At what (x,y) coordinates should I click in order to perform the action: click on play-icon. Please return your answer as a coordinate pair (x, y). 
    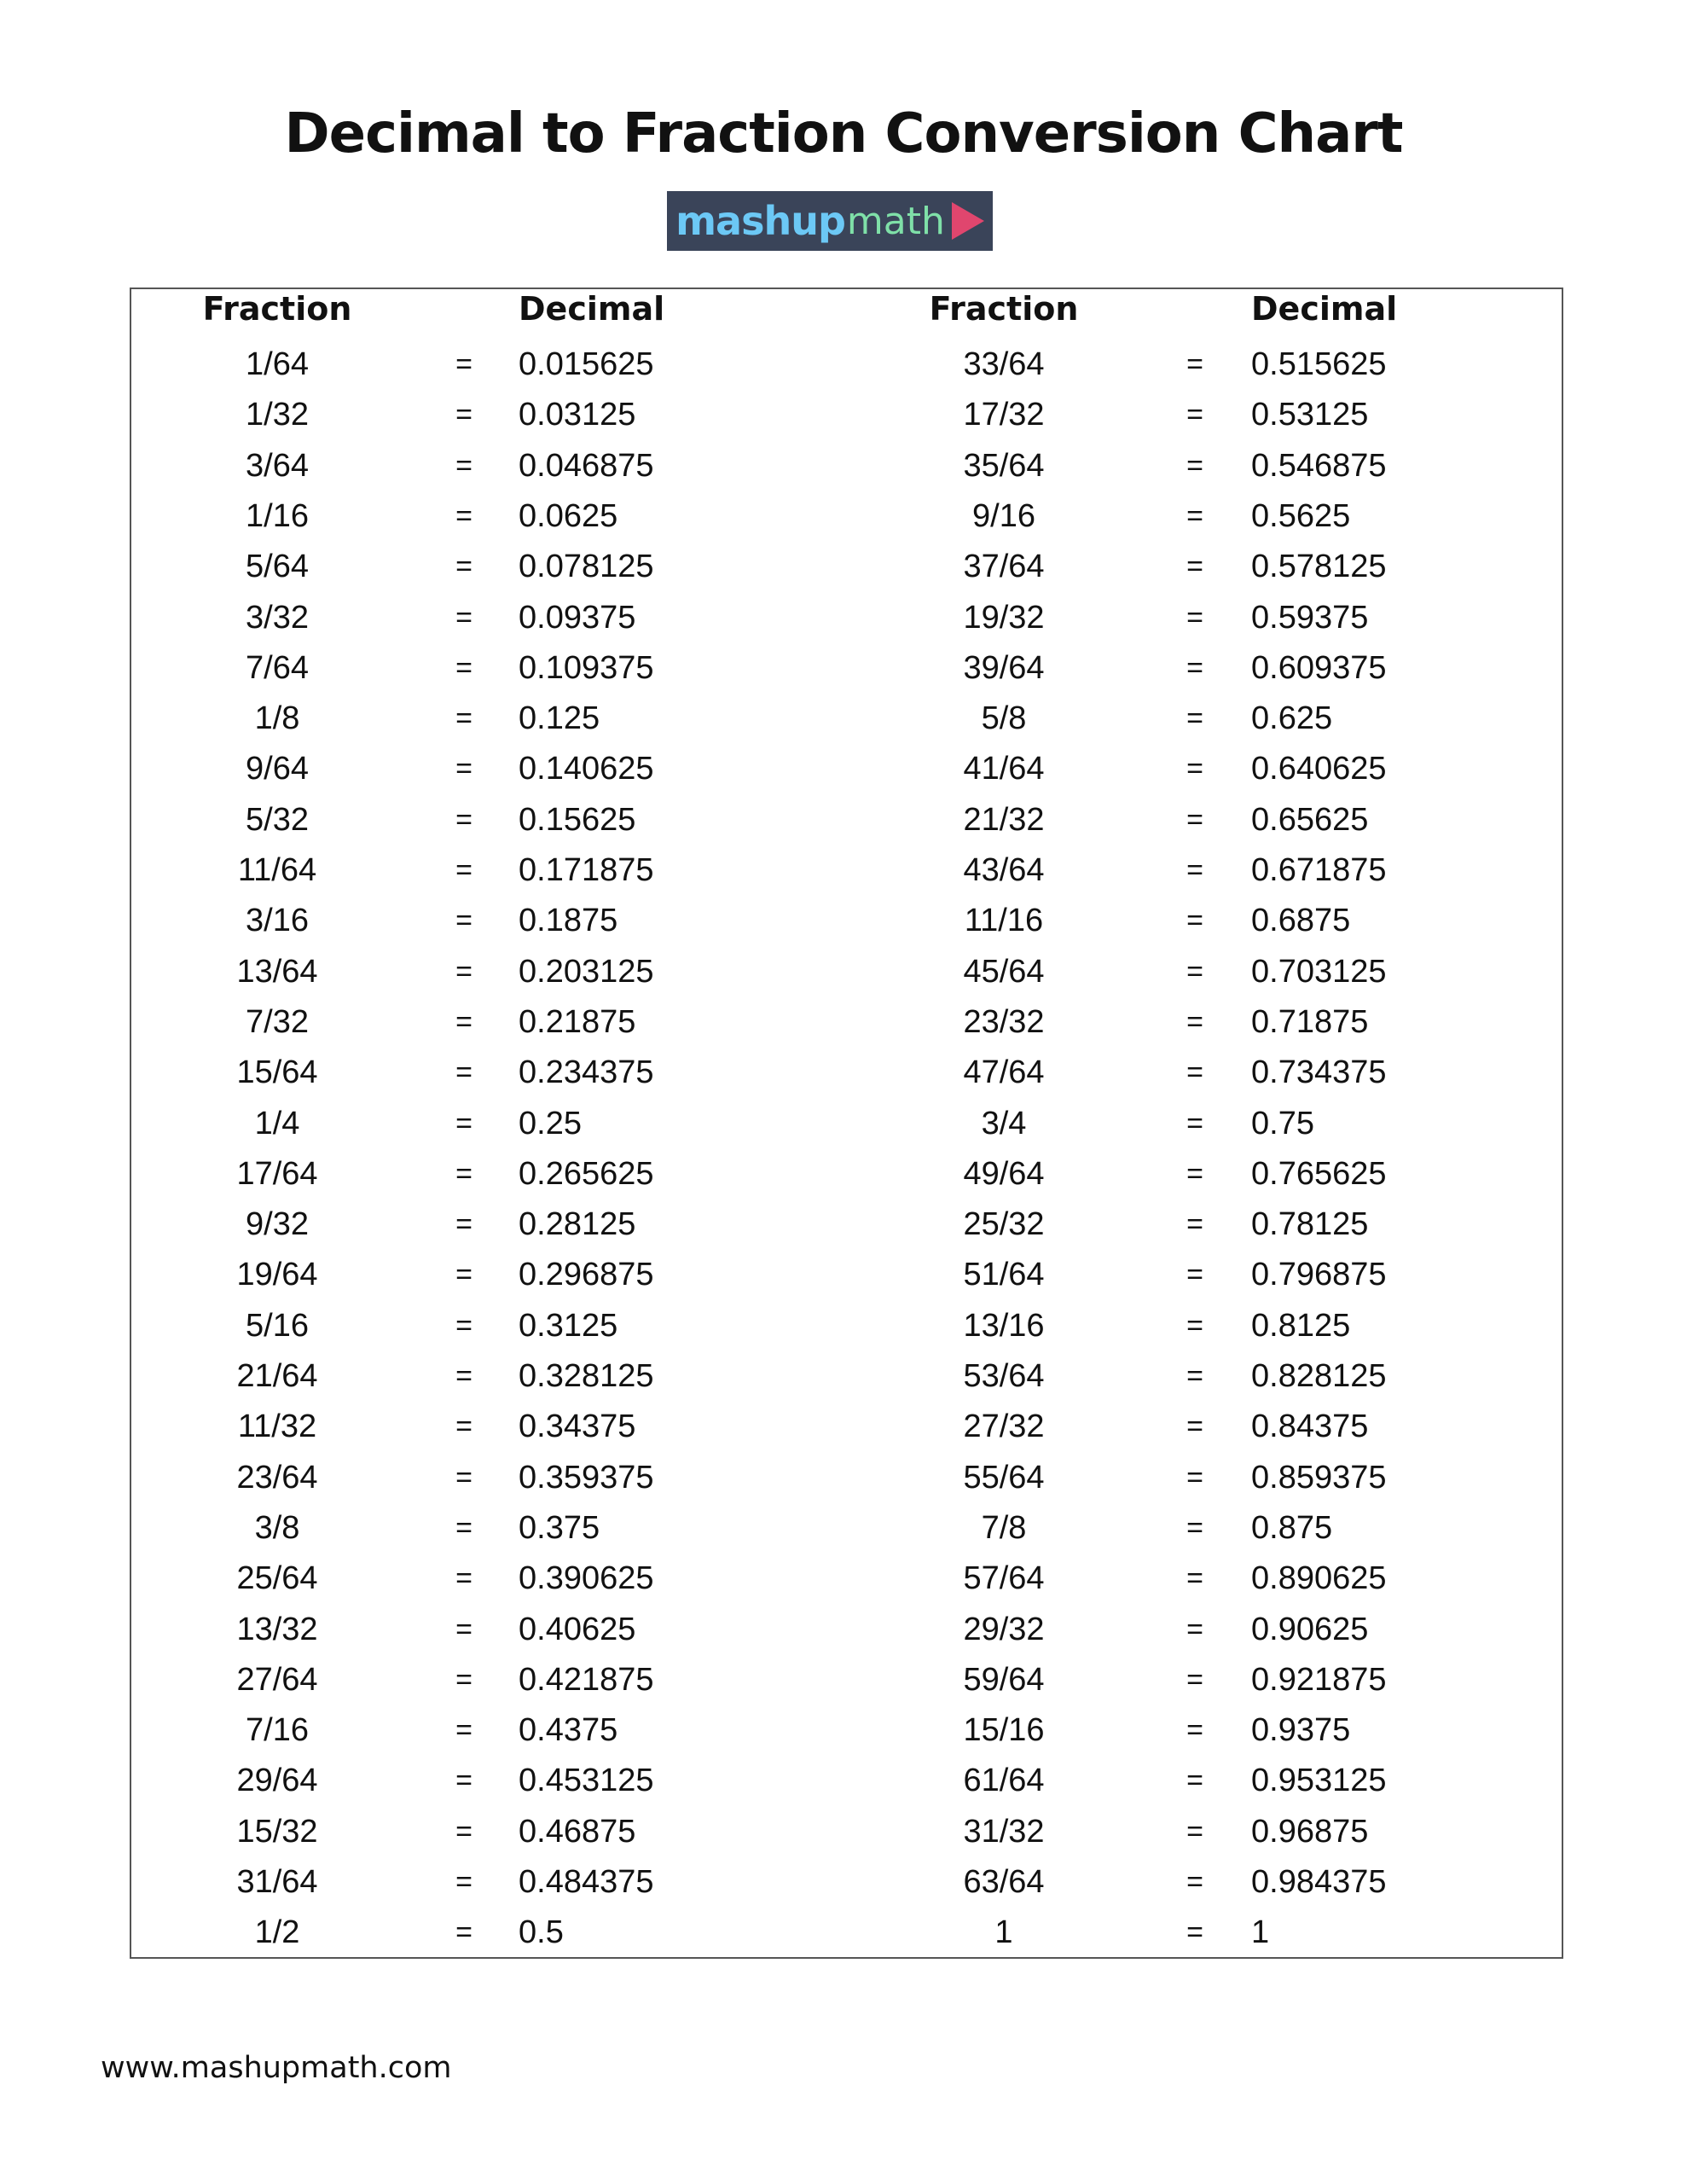
    Looking at the image, I should click on (968, 221).